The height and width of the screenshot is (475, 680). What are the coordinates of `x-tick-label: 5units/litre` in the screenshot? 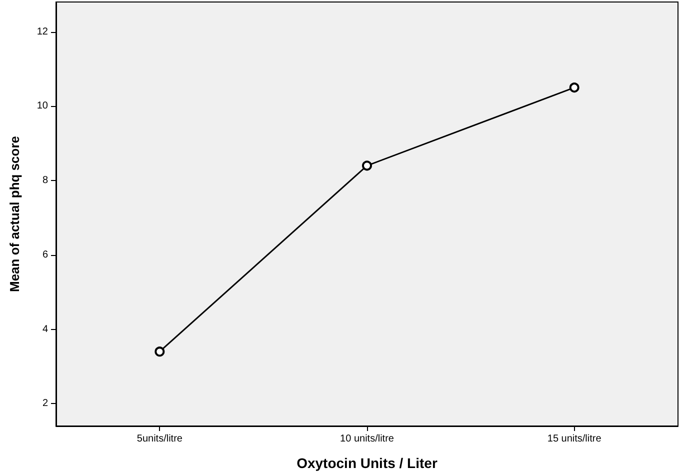 It's located at (159, 439).